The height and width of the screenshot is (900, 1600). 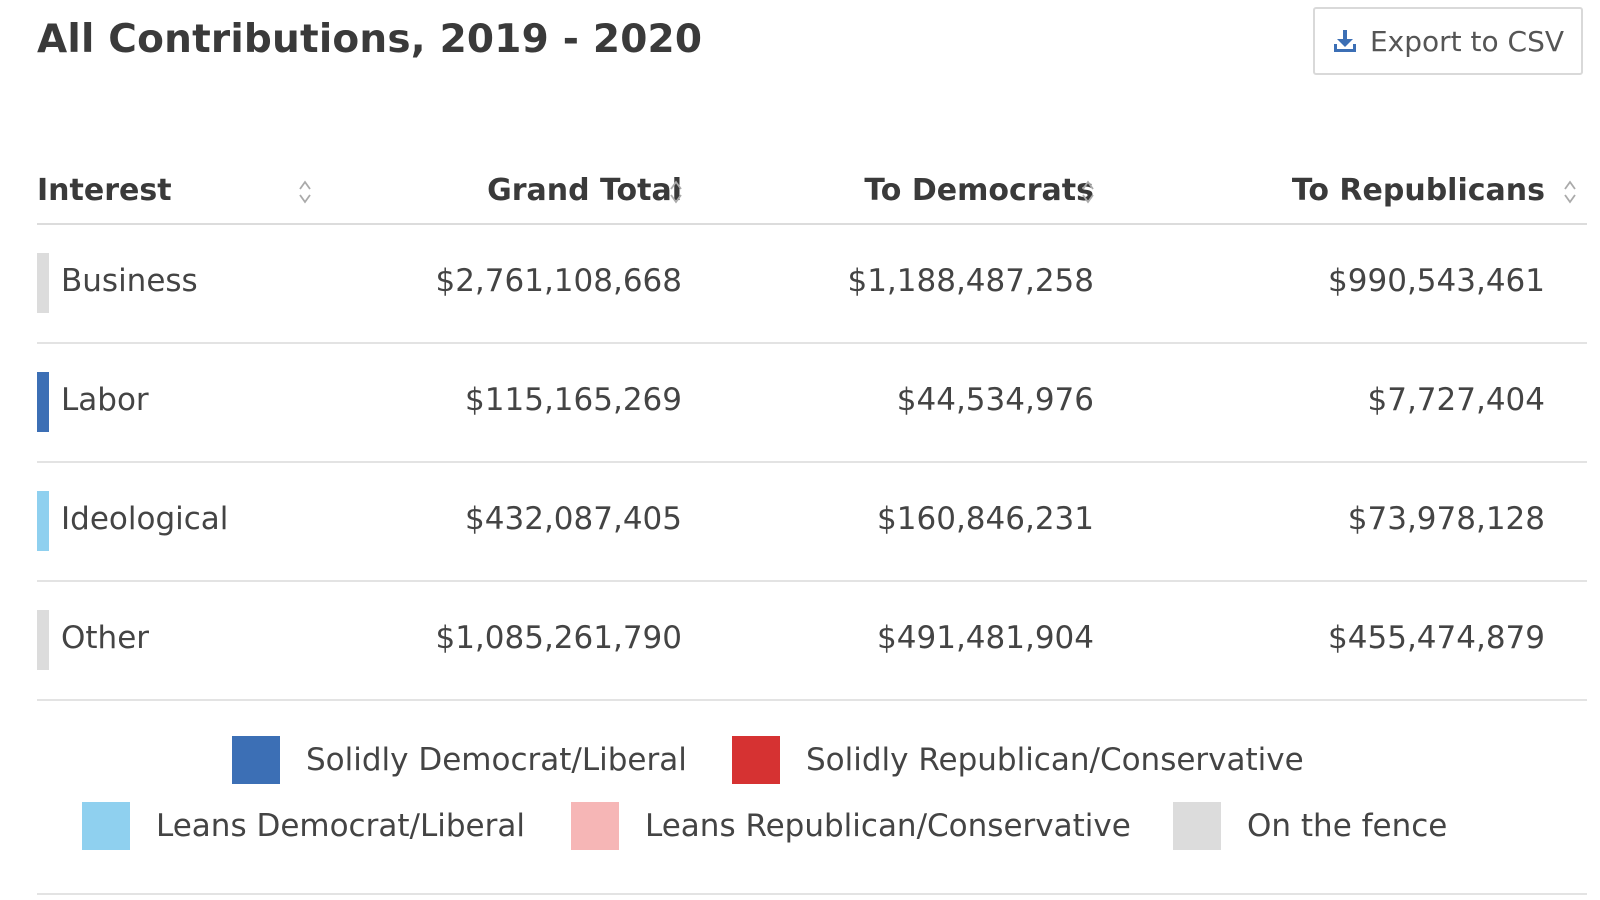 I want to click on grand-total-cell: $115,165,269, so click(x=573, y=400).